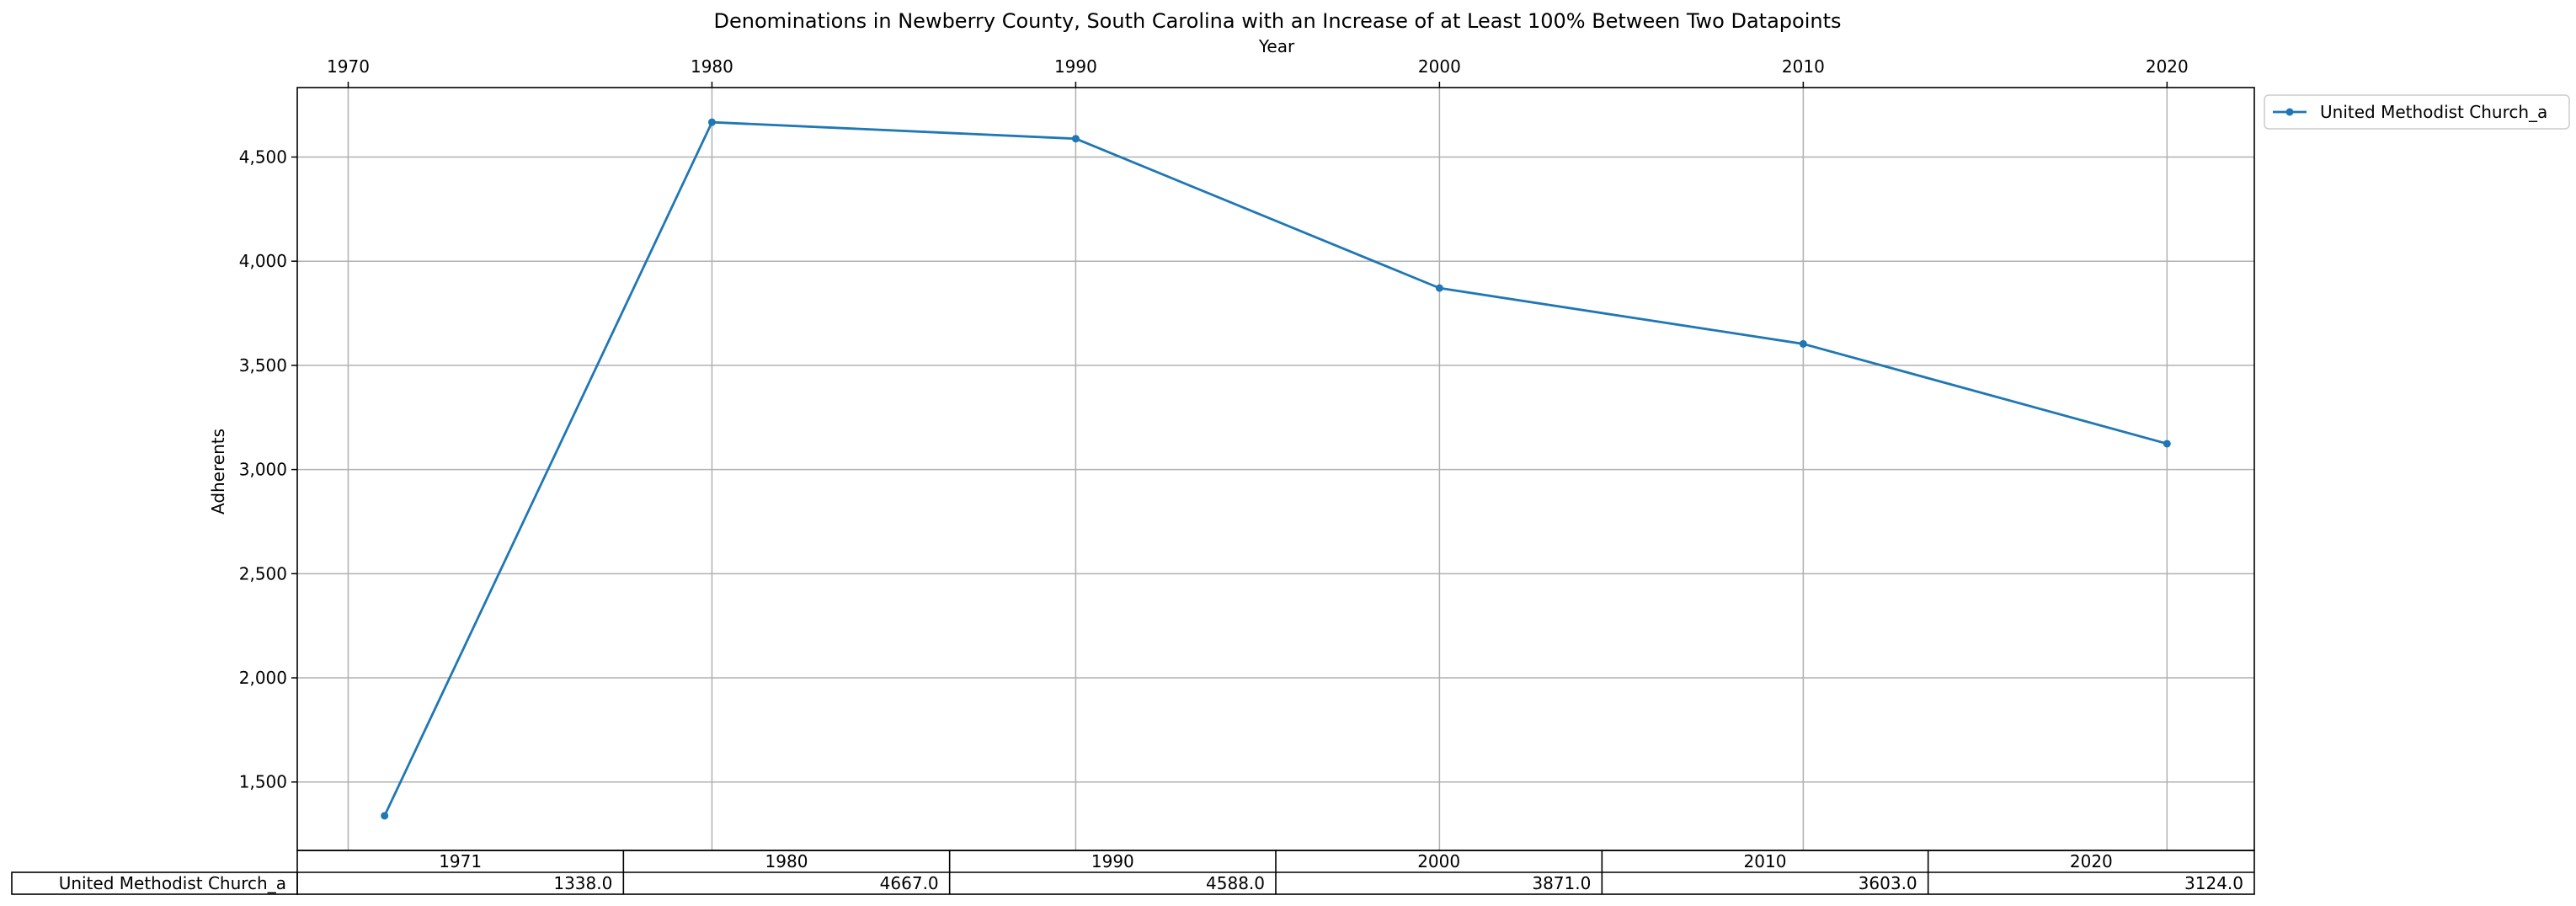 This screenshot has width=2576, height=906. I want to click on y-tick-label: 1,500, so click(263, 782).